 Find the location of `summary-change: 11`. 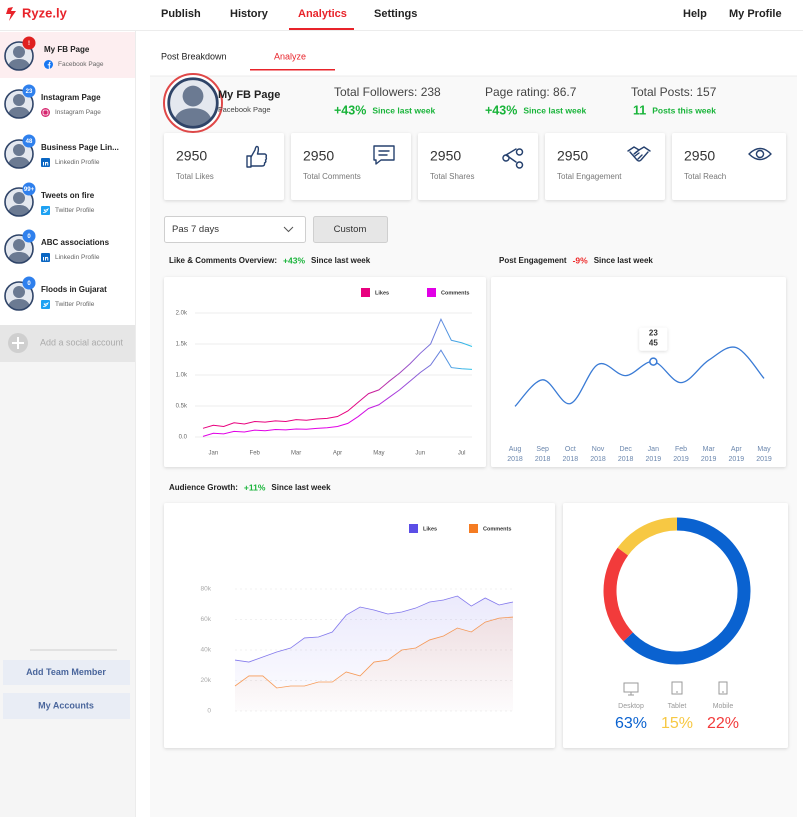

summary-change: 11 is located at coordinates (639, 110).